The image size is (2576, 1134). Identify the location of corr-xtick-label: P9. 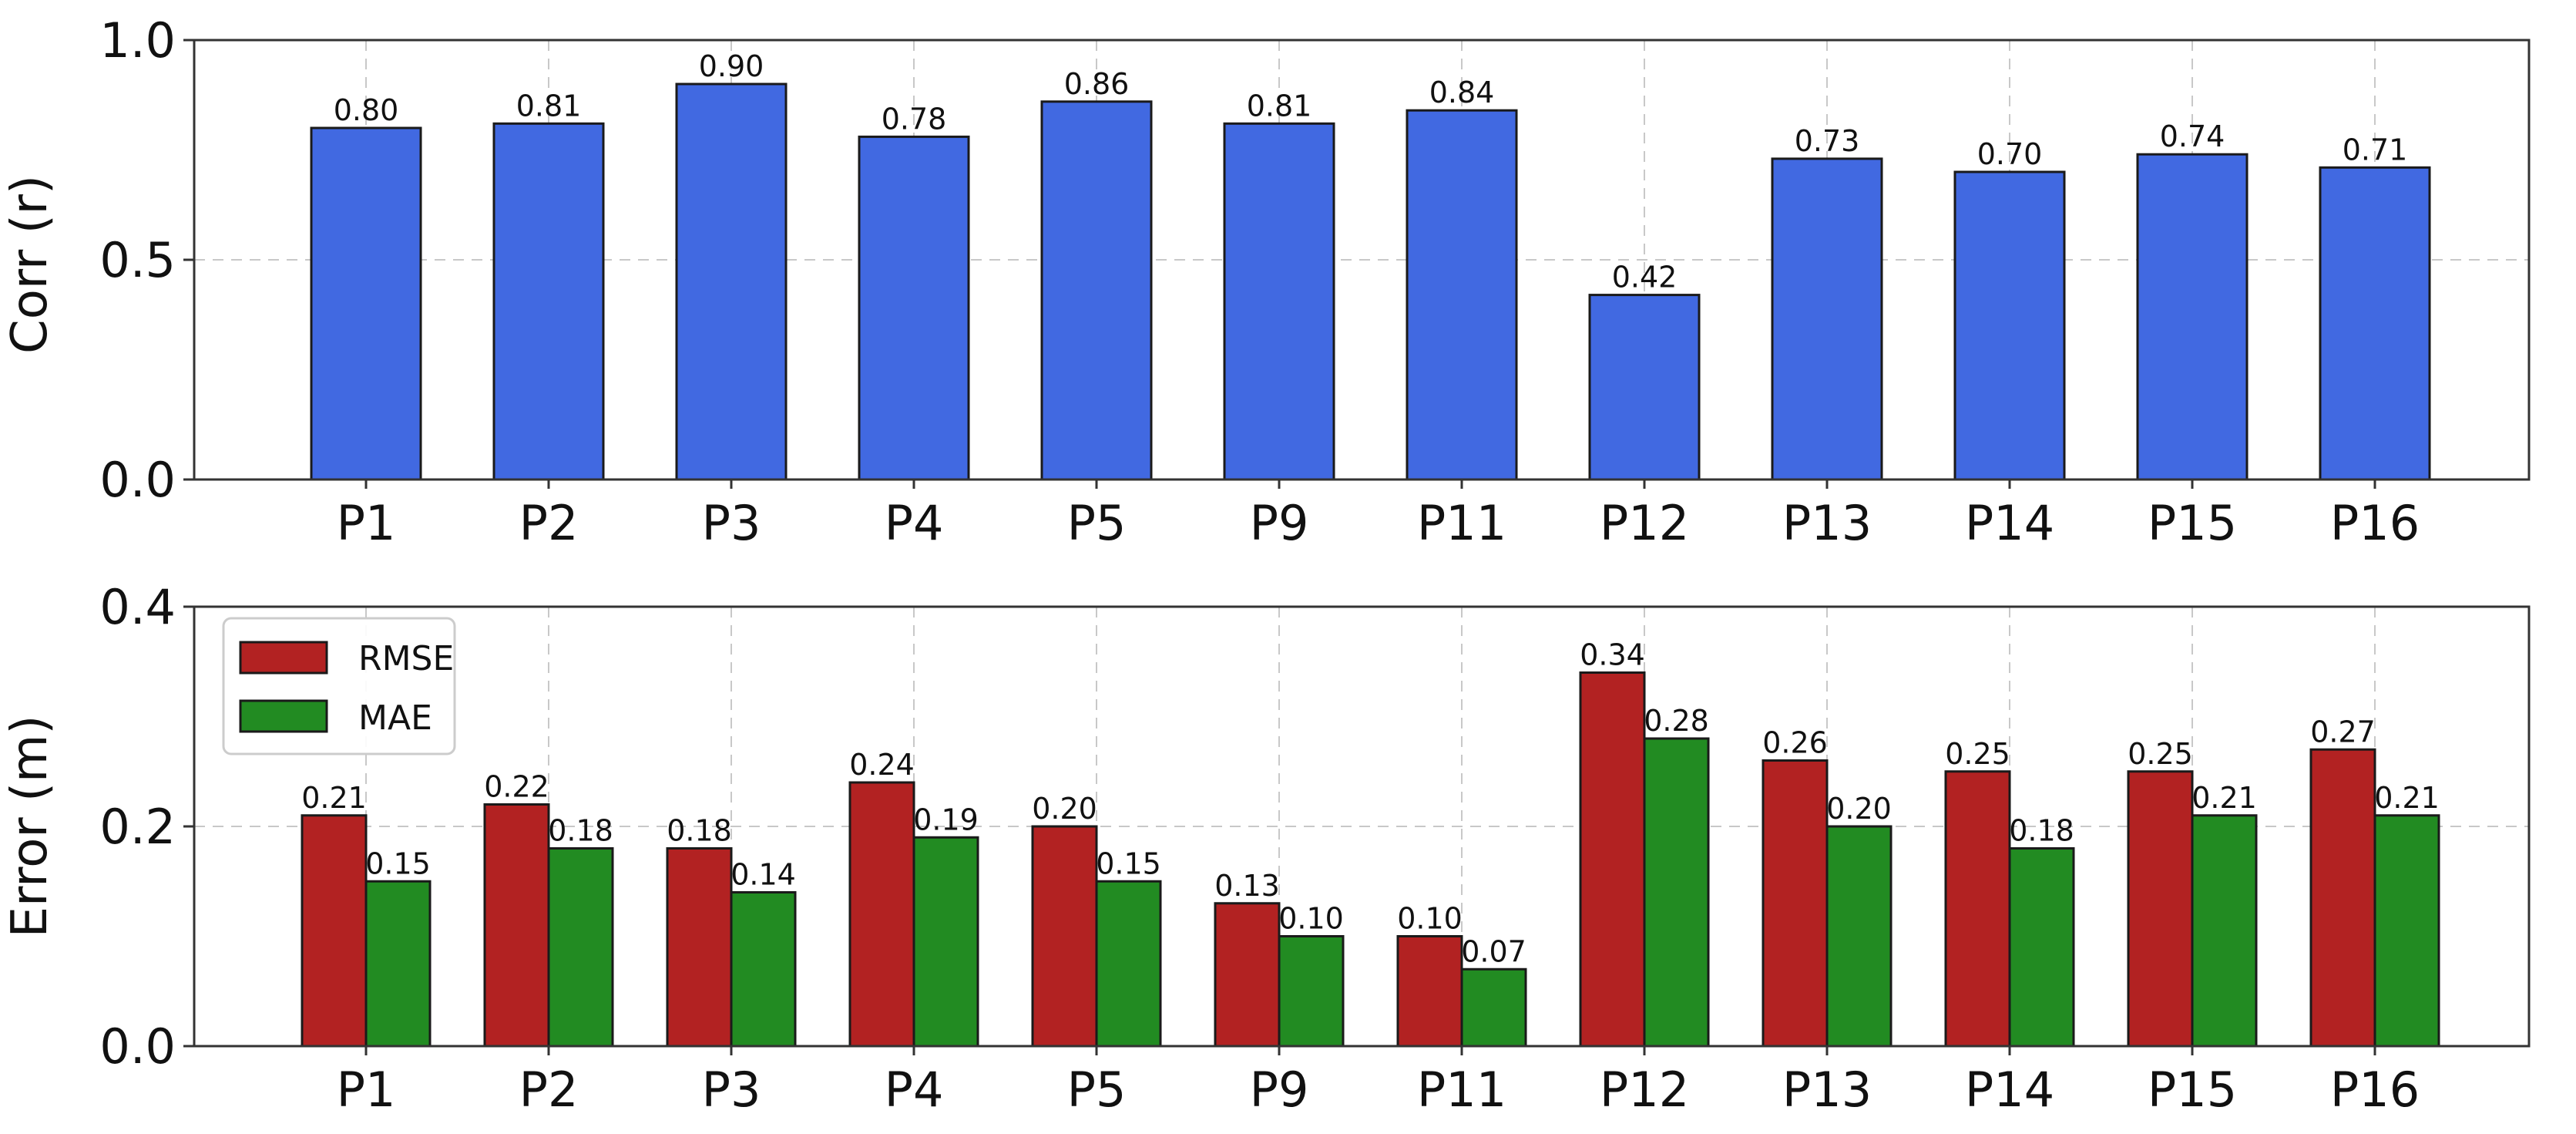
(1279, 523).